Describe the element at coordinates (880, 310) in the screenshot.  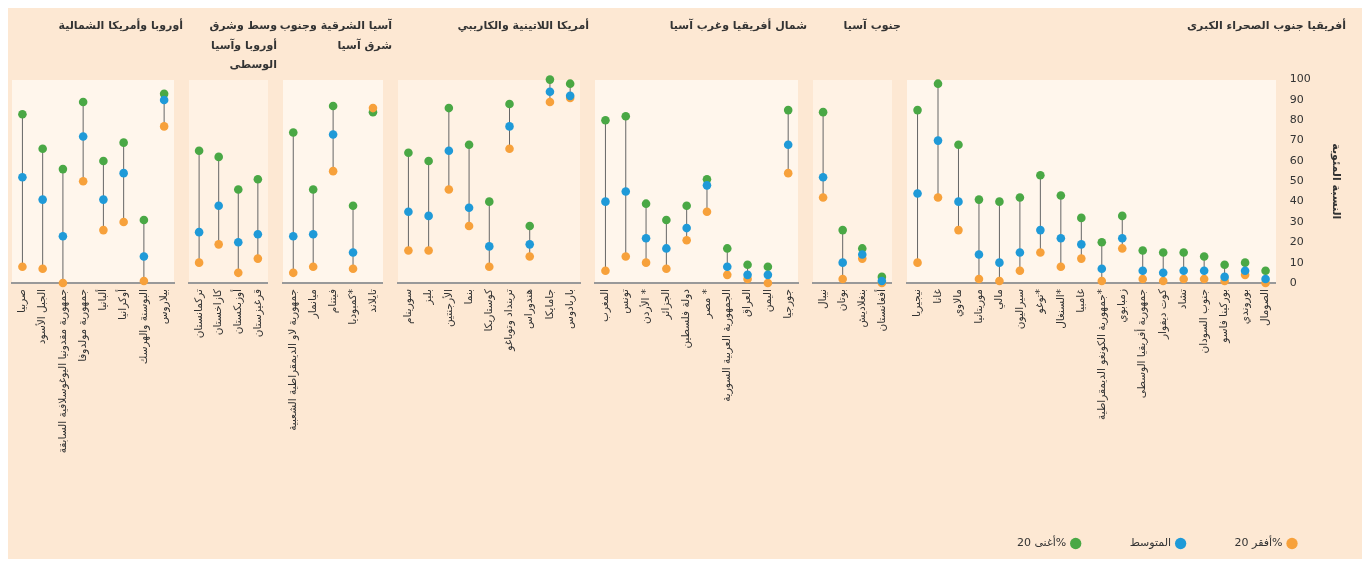
I see `x-tick-label: أفغانستان` at that location.